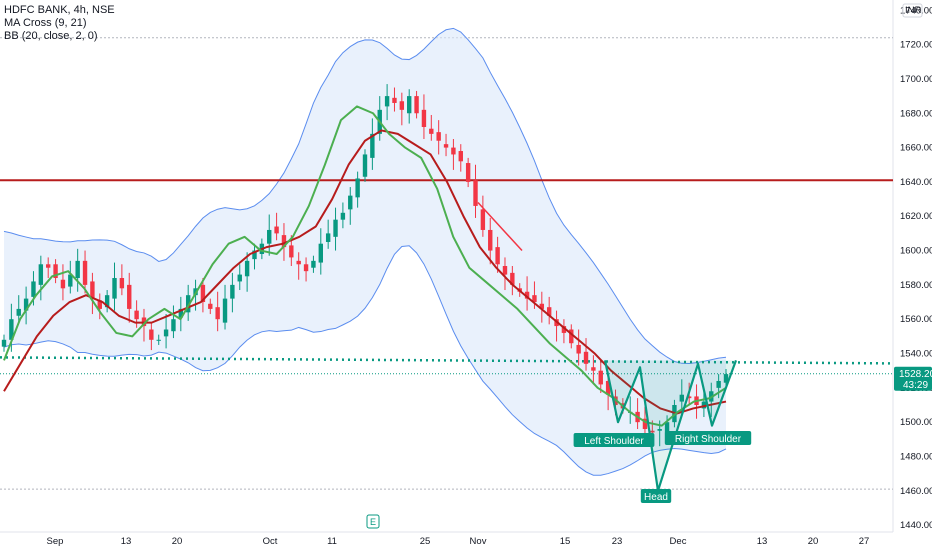 The width and height of the screenshot is (932, 550). What do you see at coordinates (458, 541) in the screenshot?
I see `time-axis: Sep 13 20 Oct 11 25 Nov 15 23 Dec 13 20 27` at bounding box center [458, 541].